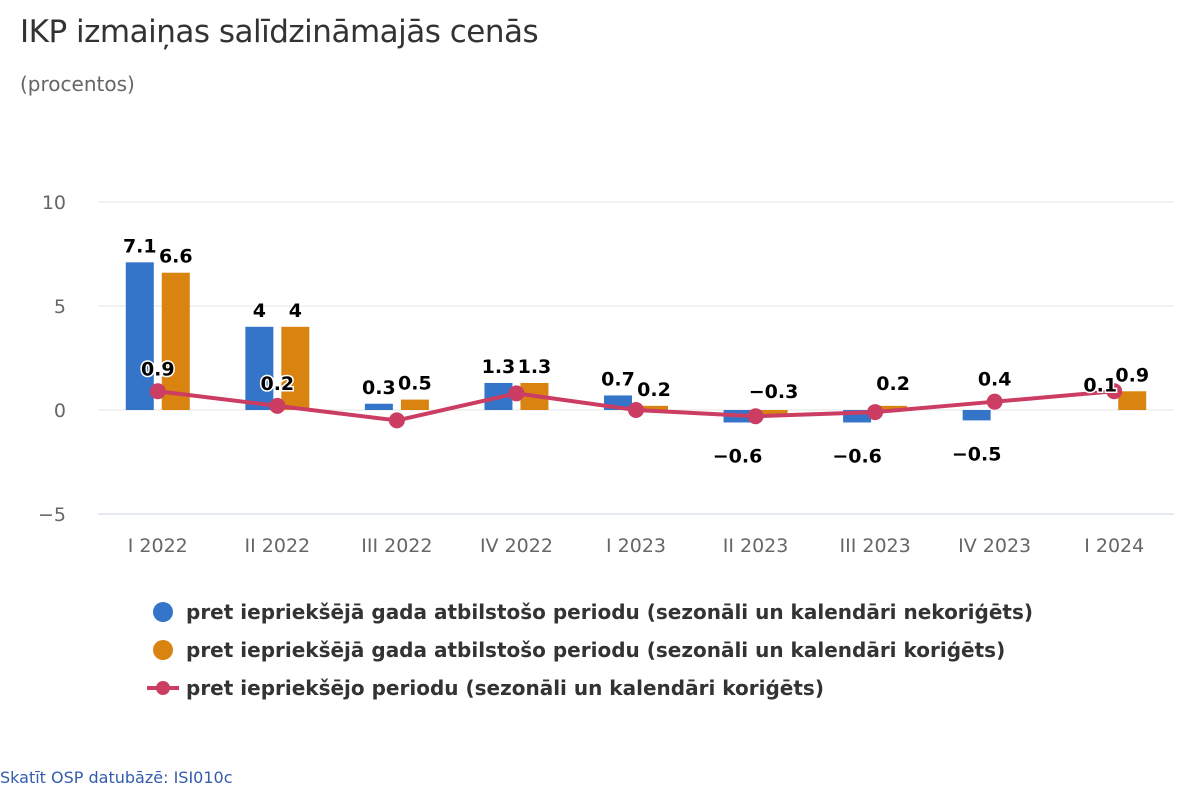 This screenshot has height=796, width=1194. What do you see at coordinates (279, 32) in the screenshot?
I see `chart-title: IKP izmaiņas salīdzināmajās cenās` at bounding box center [279, 32].